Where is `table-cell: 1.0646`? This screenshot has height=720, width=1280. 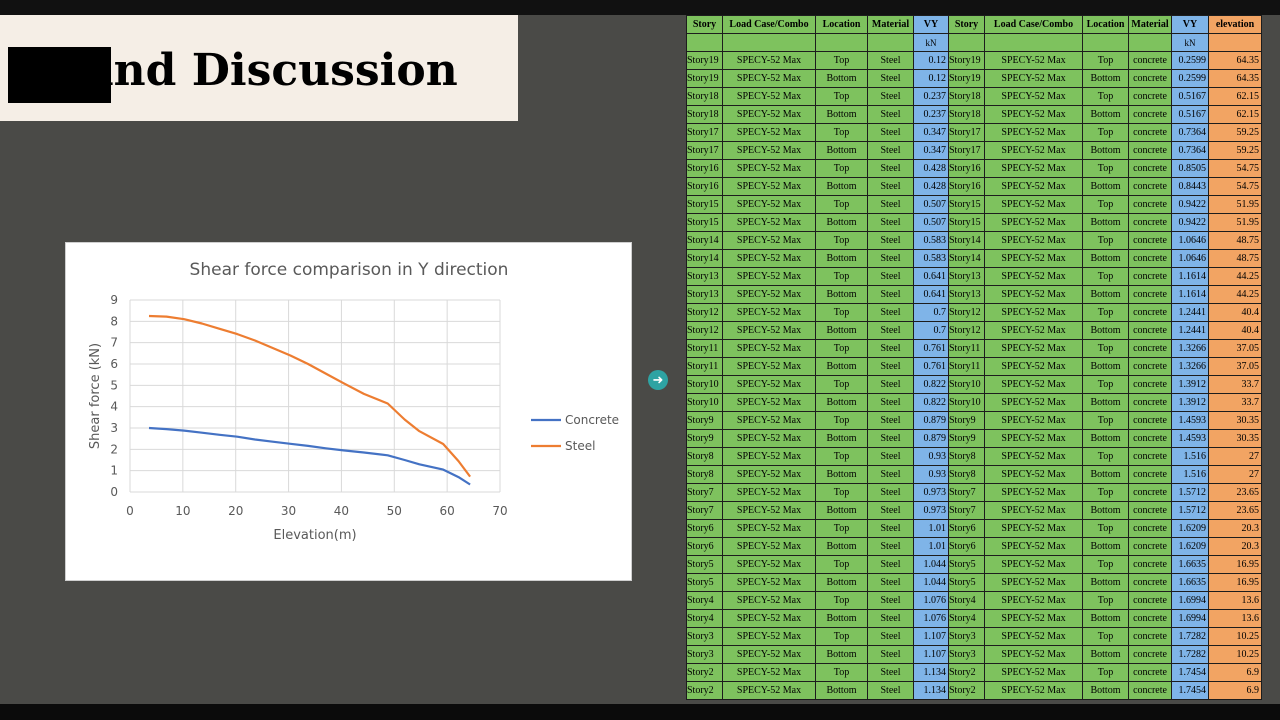 table-cell: 1.0646 is located at coordinates (1190, 258).